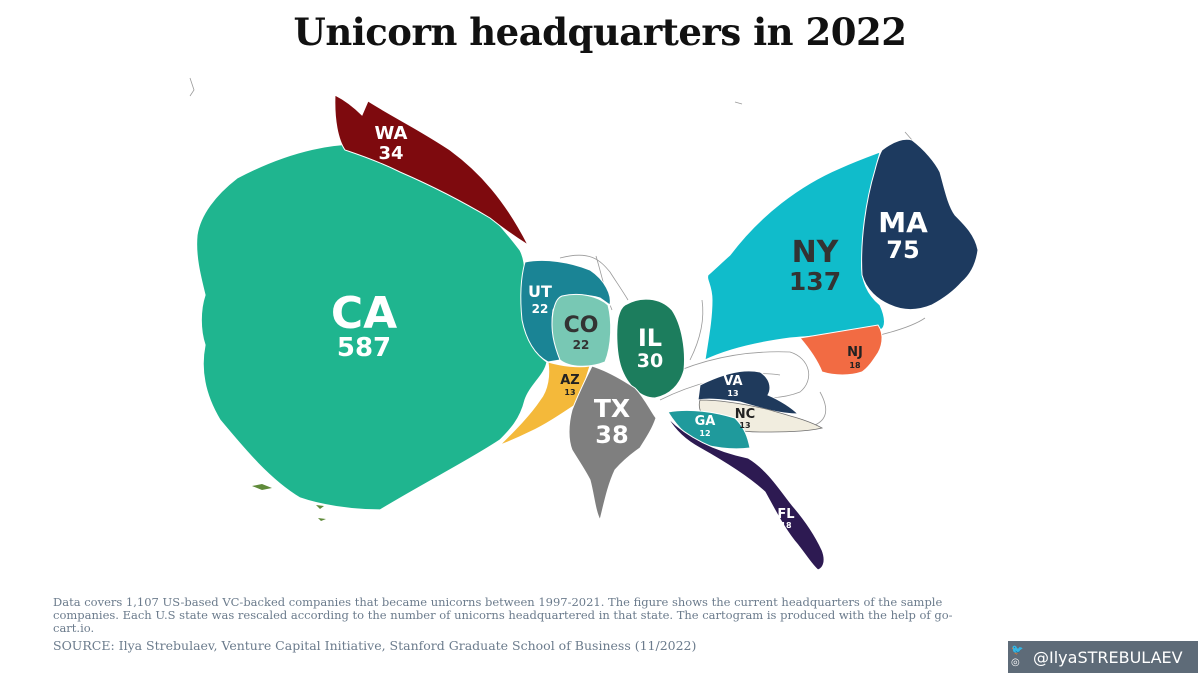  What do you see at coordinates (432, 170) in the screenshot?
I see `state-wa` at bounding box center [432, 170].